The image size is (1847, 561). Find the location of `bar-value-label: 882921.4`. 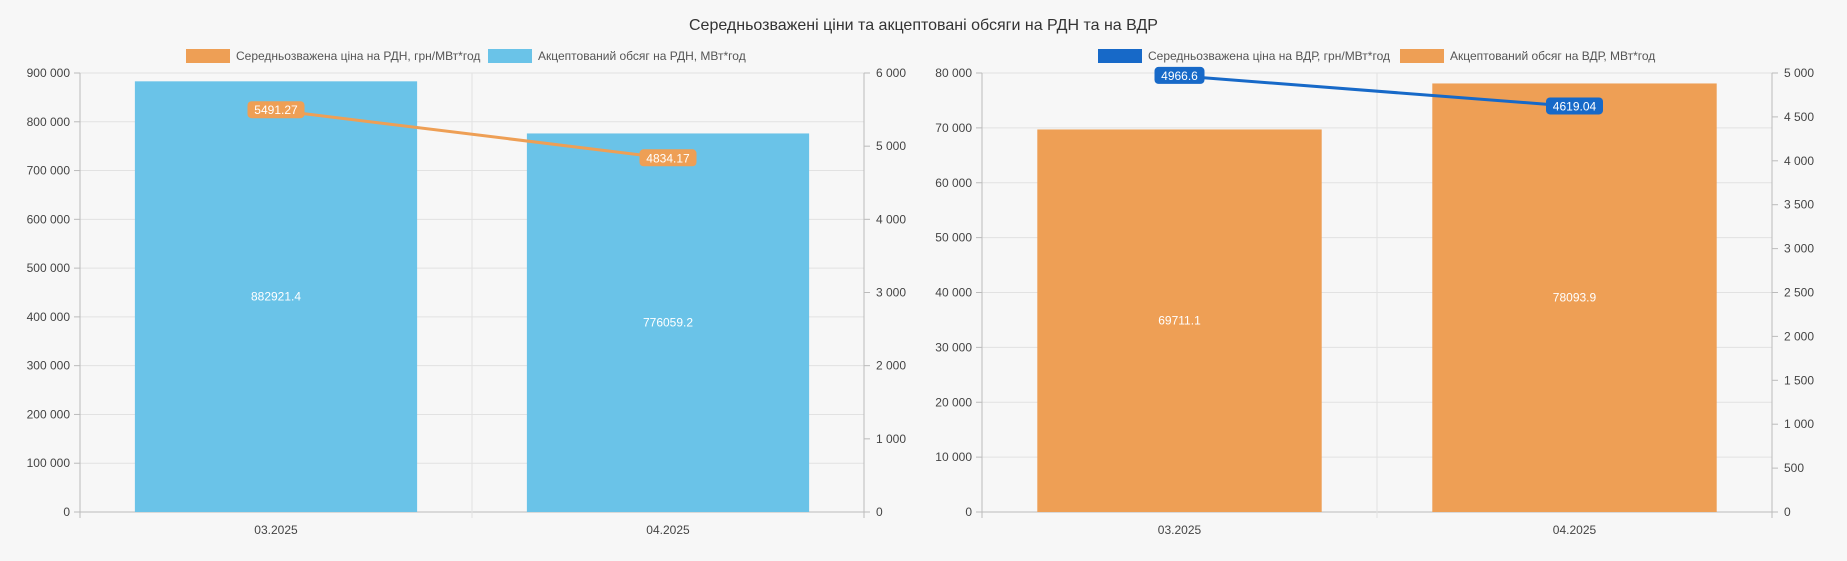

bar-value-label: 882921.4 is located at coordinates (276, 297).